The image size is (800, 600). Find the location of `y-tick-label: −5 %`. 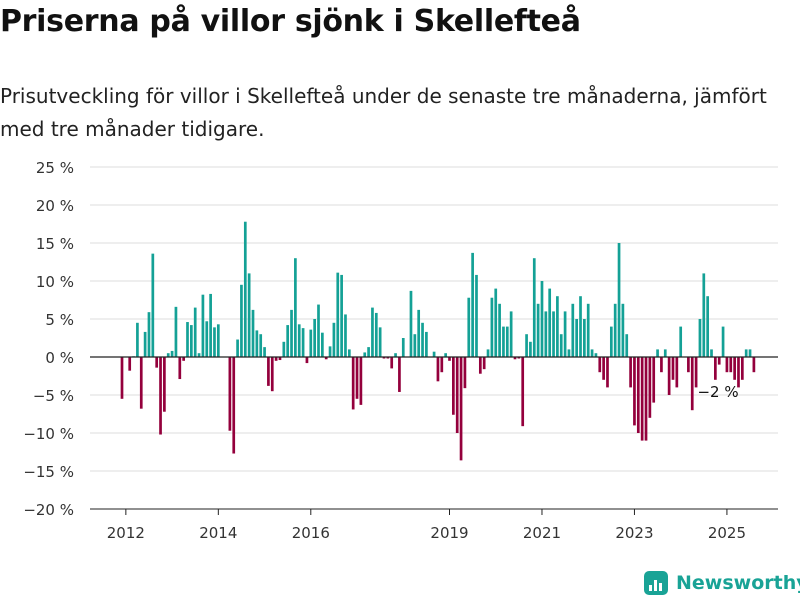

y-tick-label: −5 % is located at coordinates (53, 396).